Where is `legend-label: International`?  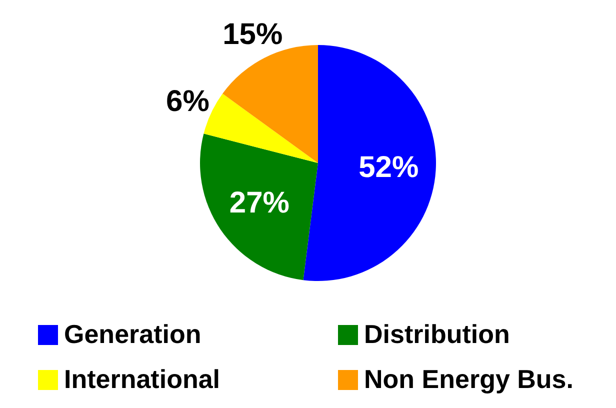
legend-label: International is located at coordinates (142, 379).